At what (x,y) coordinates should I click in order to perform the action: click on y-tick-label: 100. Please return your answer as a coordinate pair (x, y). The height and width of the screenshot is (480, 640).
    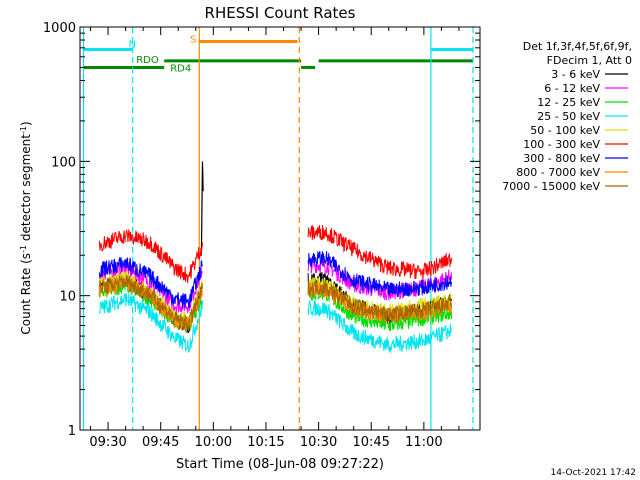
    Looking at the image, I should click on (63, 162).